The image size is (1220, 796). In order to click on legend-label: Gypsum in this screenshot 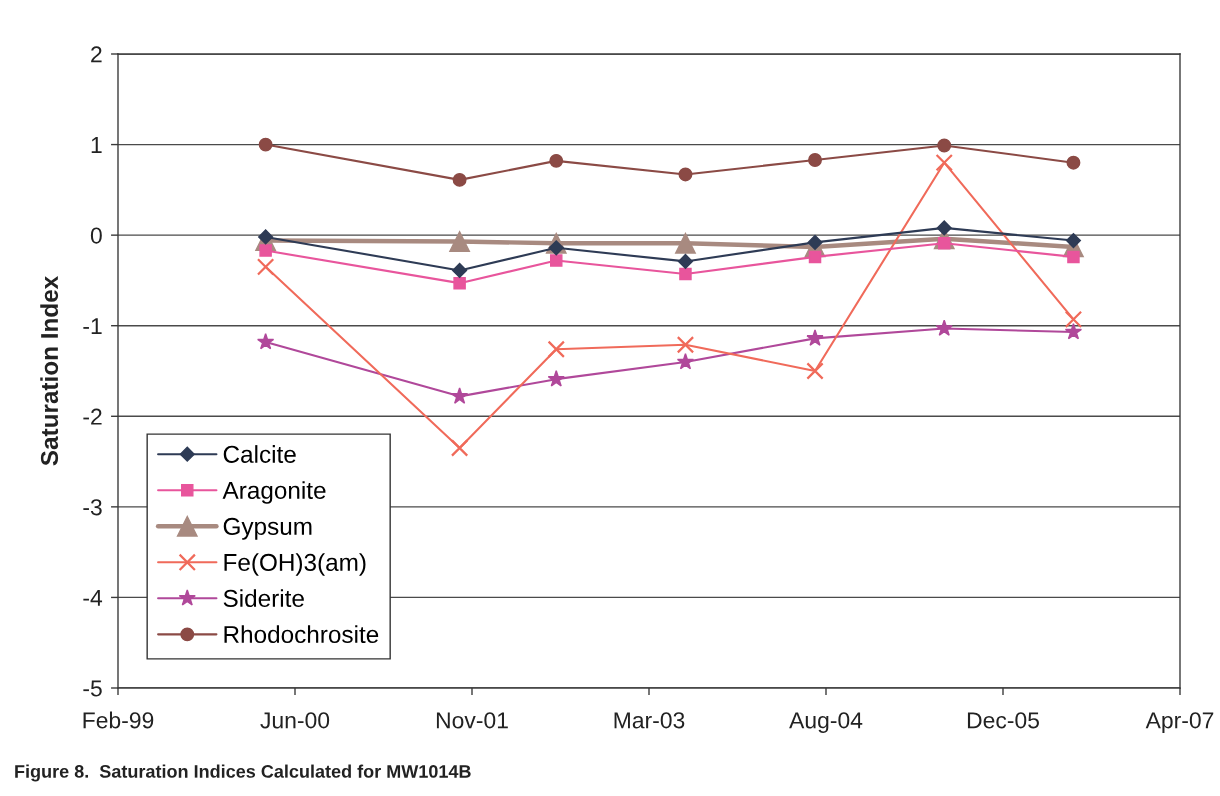, I will do `click(267, 528)`.